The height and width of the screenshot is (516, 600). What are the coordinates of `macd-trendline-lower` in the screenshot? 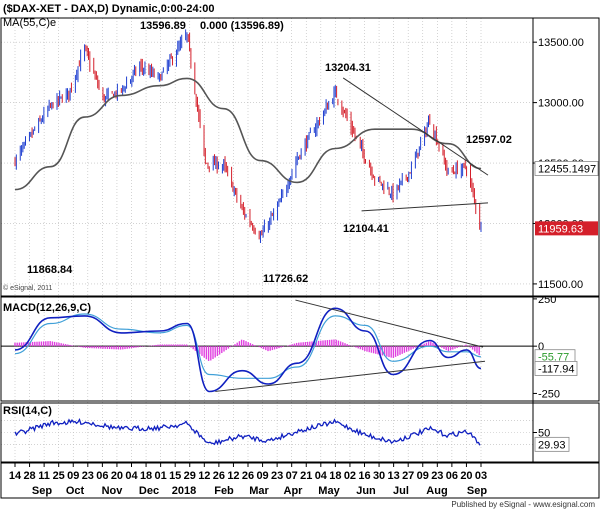 It's located at (350, 376).